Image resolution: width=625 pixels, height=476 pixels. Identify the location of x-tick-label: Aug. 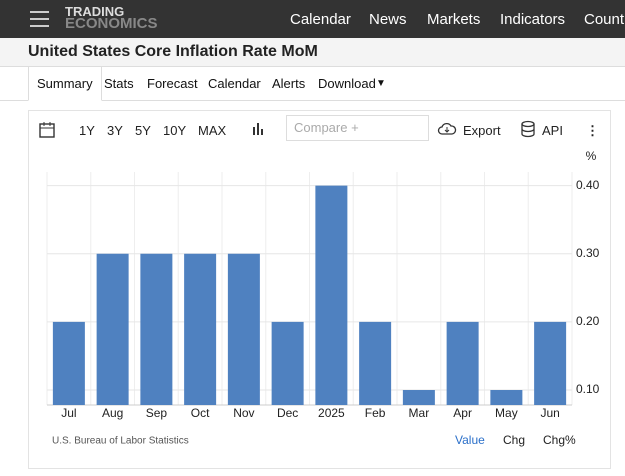
(112, 413).